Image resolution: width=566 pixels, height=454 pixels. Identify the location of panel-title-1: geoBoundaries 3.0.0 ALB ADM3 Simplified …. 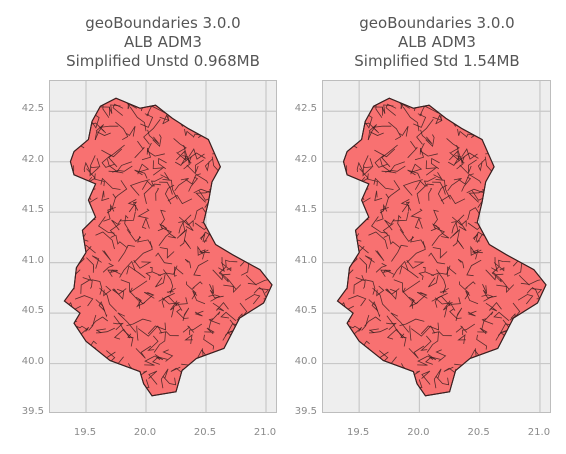
(163, 42).